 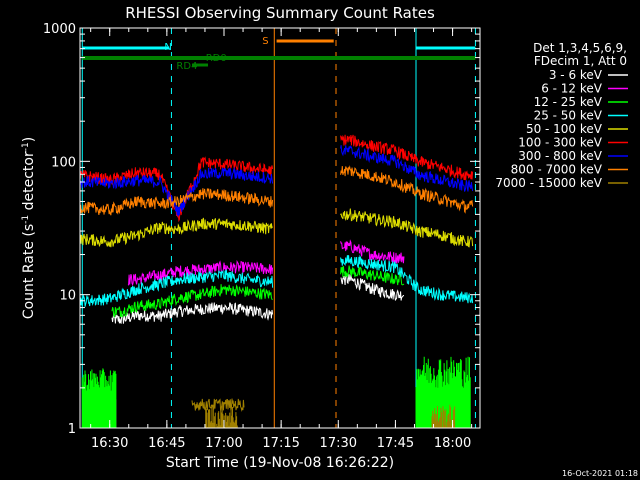 I want to click on y-axis-label: Count Rate (s-1 detector-1), so click(x=29, y=228).